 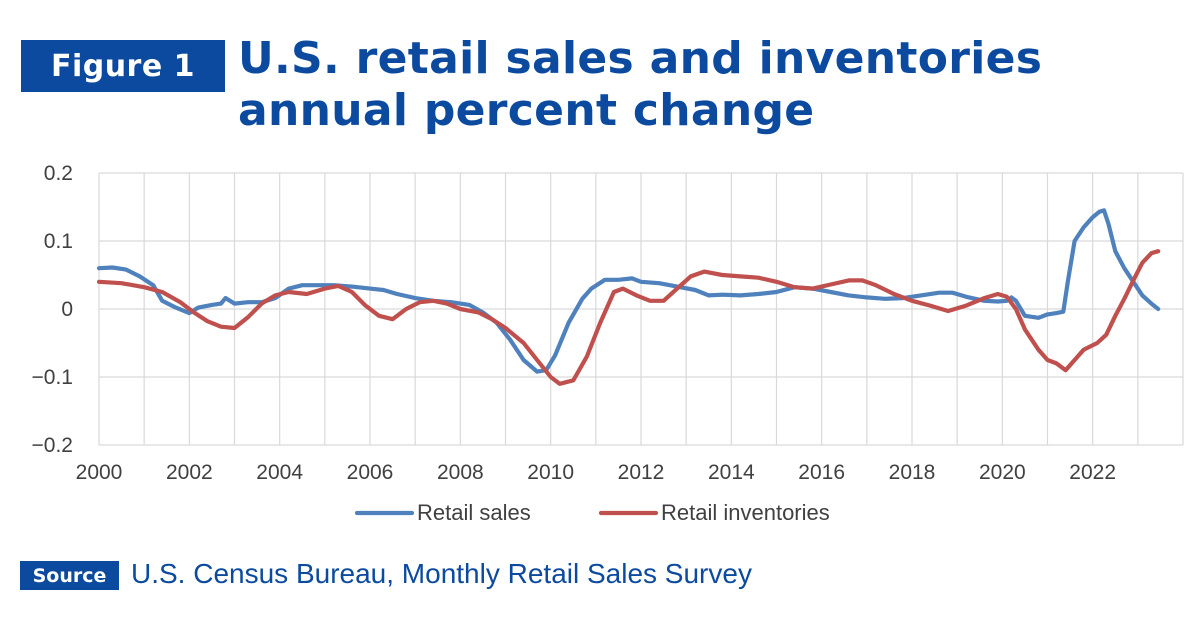 I want to click on x-tick-label: 2008, so click(x=460, y=472).